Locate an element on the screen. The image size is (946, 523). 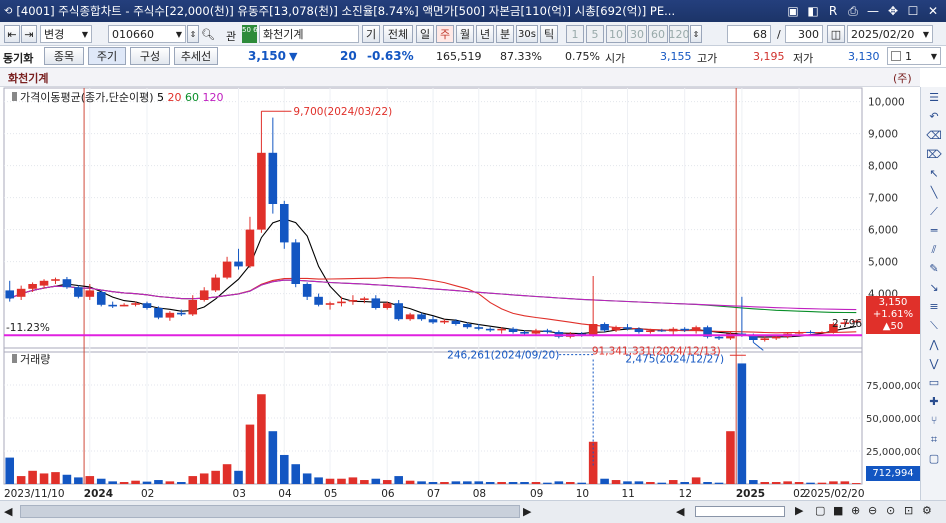
dropdown: 1 ▼ is located at coordinates (914, 56).